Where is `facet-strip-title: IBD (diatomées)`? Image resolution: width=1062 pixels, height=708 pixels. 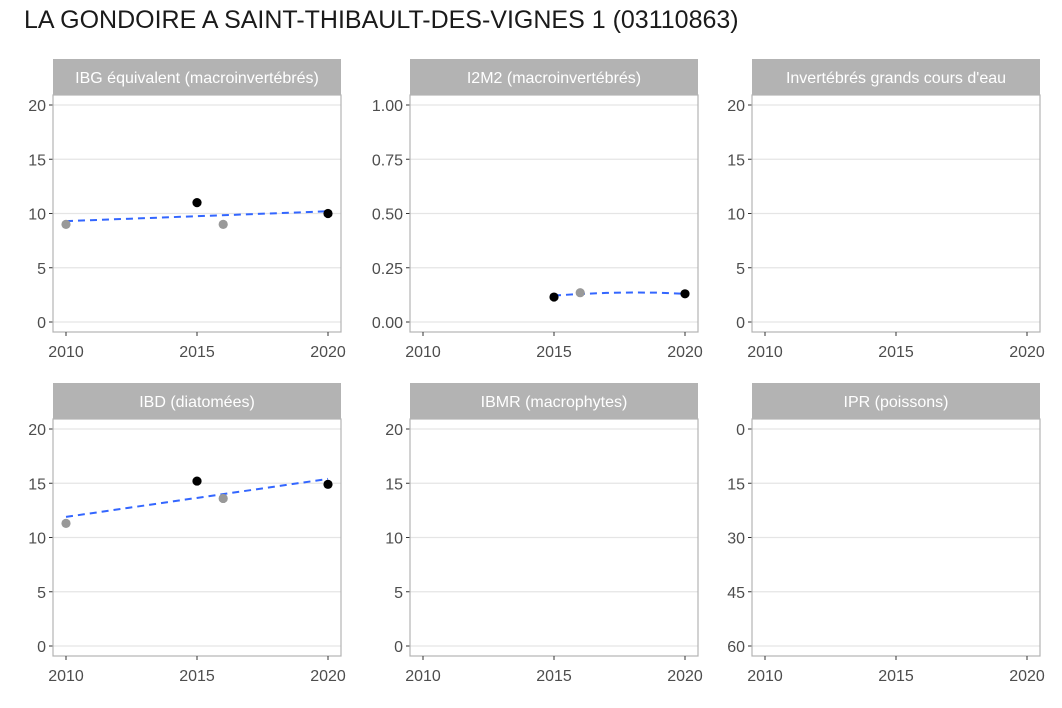
facet-strip-title: IBD (diatomées) is located at coordinates (197, 402).